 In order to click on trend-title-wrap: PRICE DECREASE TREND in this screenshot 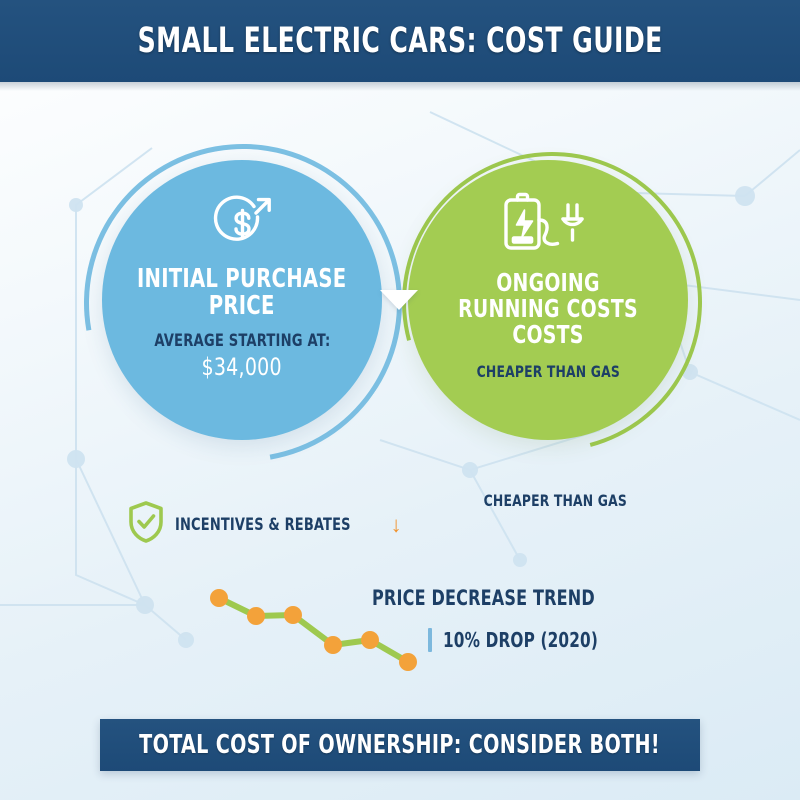, I will do `click(503, 598)`.